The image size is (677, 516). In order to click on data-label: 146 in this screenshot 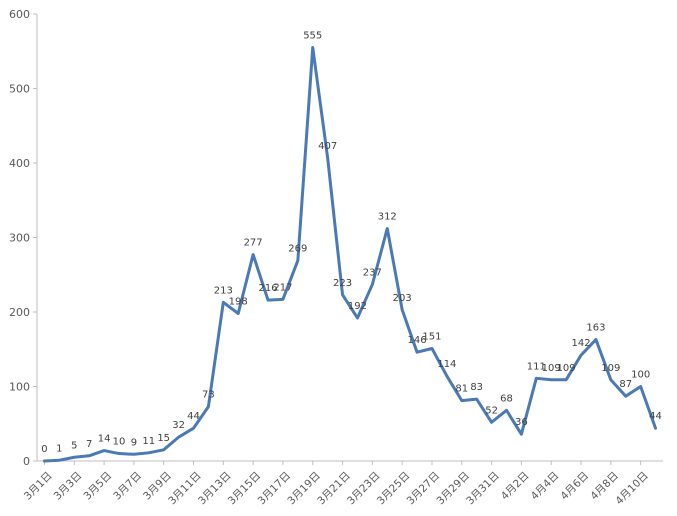, I will do `click(417, 340)`.